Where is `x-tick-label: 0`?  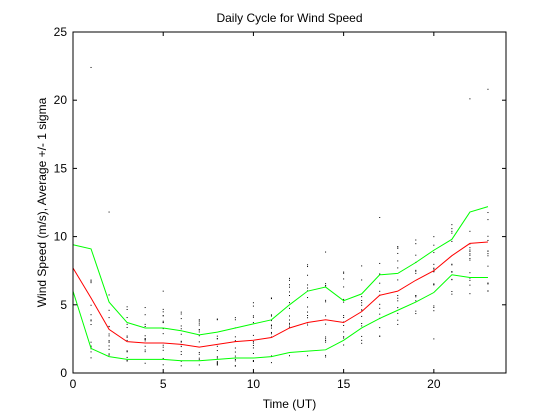 x-tick-label: 0 is located at coordinates (73, 384).